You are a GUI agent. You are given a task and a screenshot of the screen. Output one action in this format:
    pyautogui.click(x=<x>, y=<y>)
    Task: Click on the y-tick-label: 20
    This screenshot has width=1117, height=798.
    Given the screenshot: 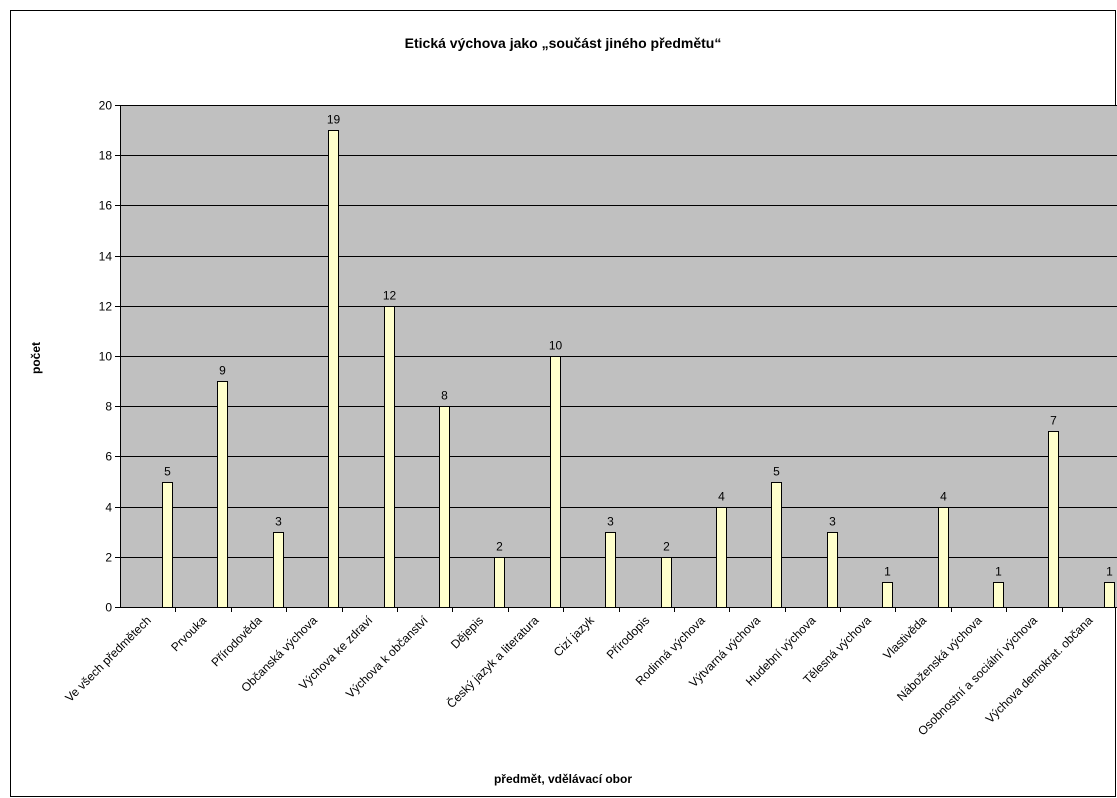 What is the action you would take?
    pyautogui.click(x=106, y=106)
    